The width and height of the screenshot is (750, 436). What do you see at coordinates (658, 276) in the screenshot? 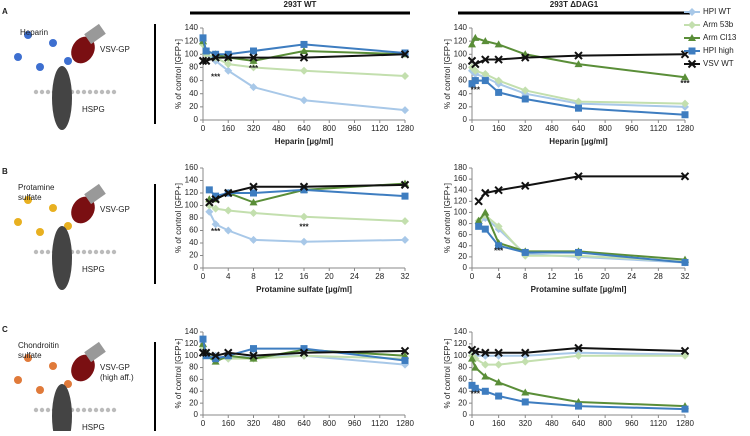
I see `x-tick-label: 28` at bounding box center [658, 276].